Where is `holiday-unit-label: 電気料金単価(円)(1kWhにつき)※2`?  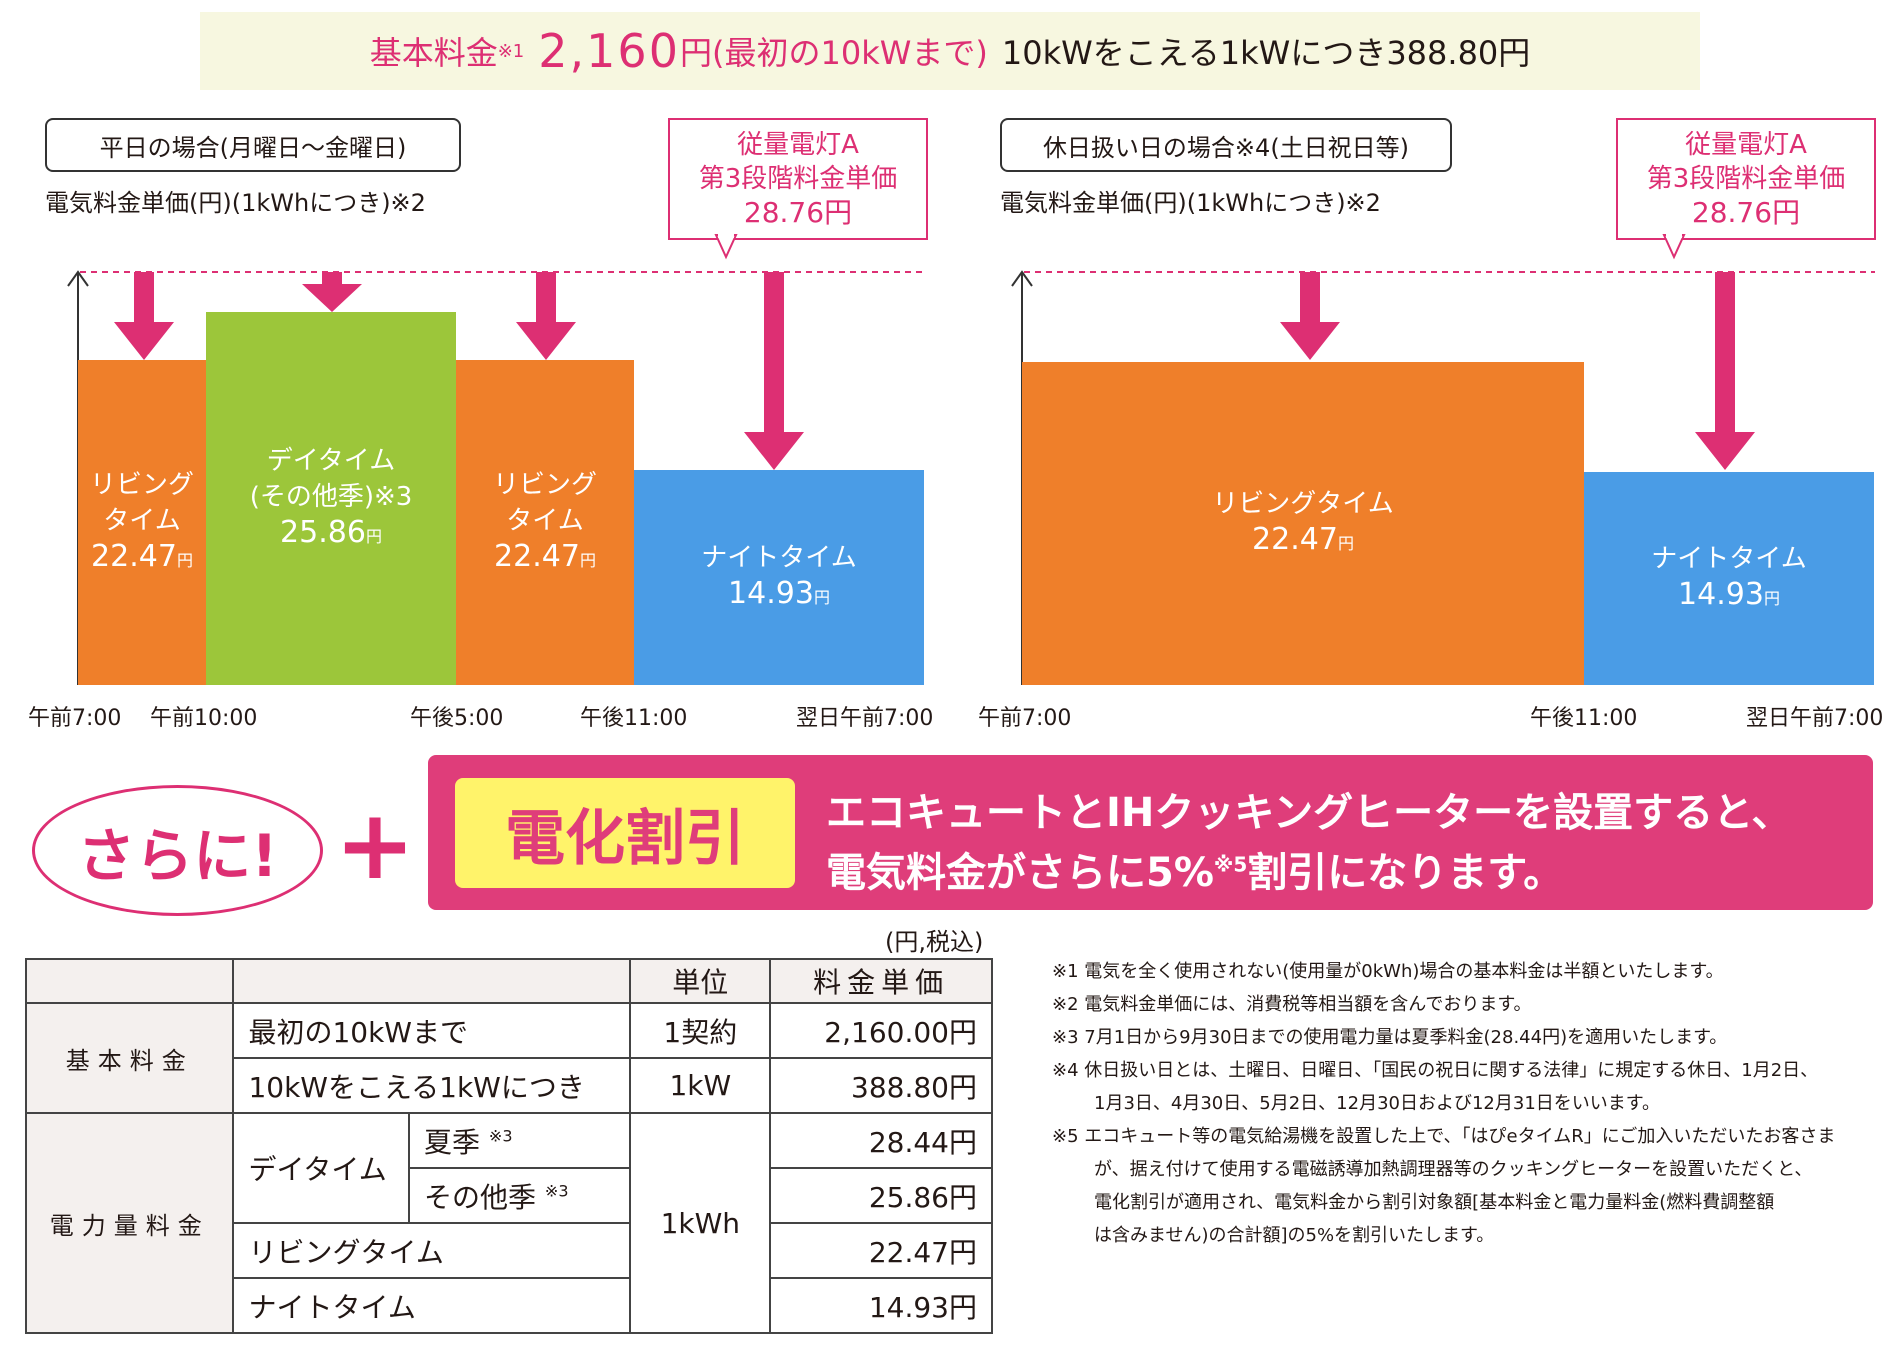
holiday-unit-label: 電気料金単価(円)(1kWhにつき)※2 is located at coordinates (1190, 203).